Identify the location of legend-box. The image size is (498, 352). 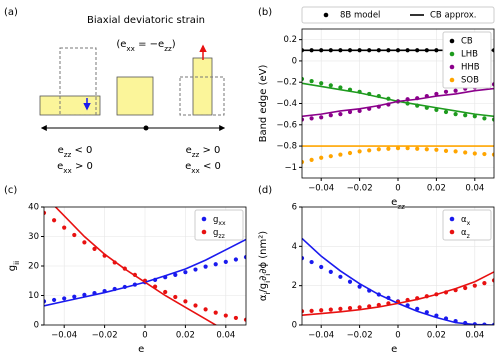
(219, 225).